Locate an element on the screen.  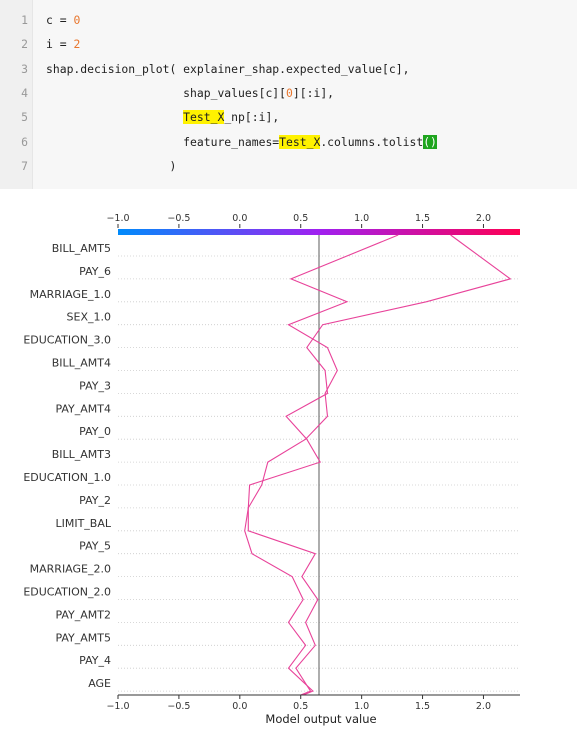
feature-label: PAY_2 is located at coordinates (95, 500).